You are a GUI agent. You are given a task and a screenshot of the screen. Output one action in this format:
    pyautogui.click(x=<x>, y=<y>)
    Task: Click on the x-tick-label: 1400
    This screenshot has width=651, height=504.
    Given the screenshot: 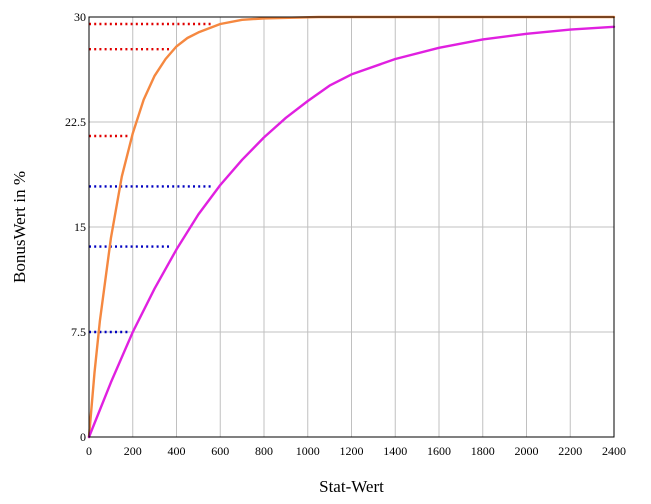 What is the action you would take?
    pyautogui.click(x=395, y=451)
    